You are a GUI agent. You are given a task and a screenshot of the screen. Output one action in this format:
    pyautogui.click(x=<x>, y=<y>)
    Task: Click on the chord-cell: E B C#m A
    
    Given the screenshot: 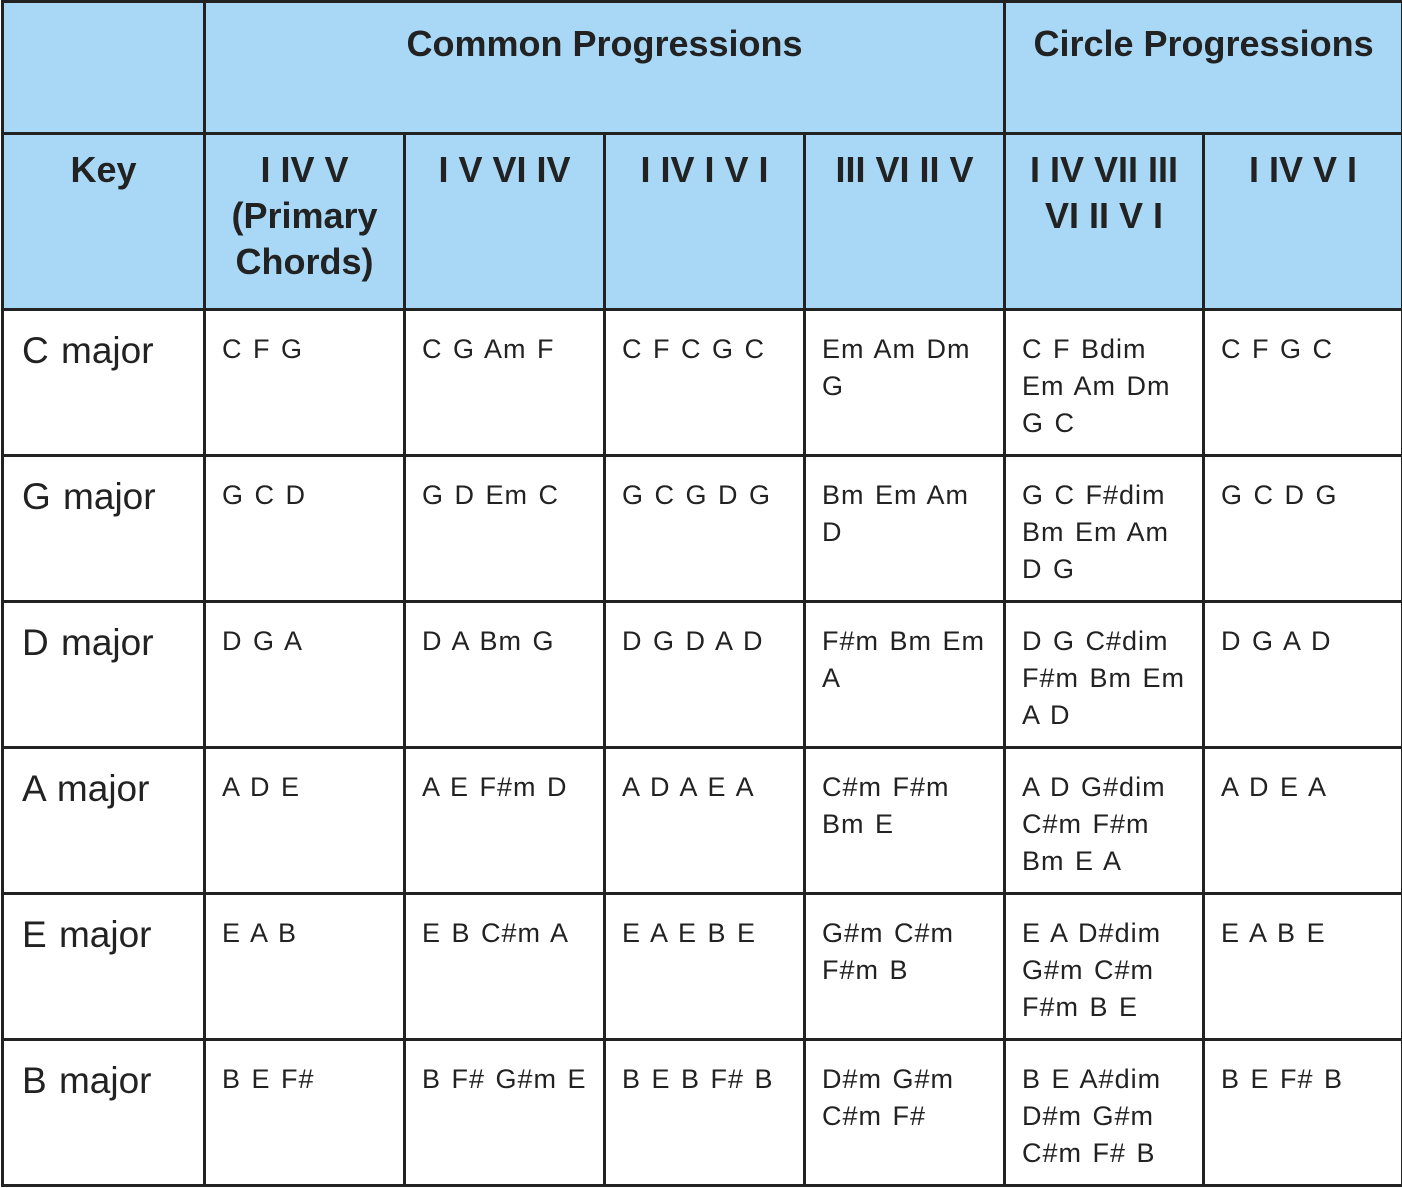 What is the action you would take?
    pyautogui.click(x=504, y=966)
    